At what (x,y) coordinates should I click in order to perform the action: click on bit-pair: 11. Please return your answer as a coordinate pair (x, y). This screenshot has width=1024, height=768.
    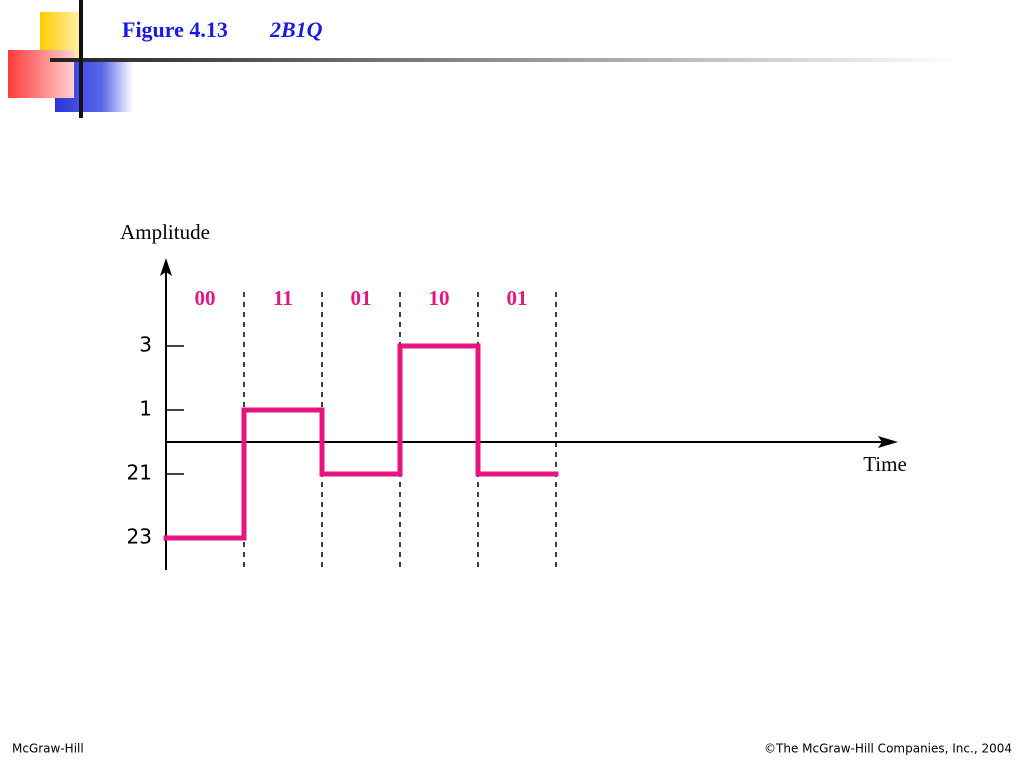
    Looking at the image, I should click on (283, 298).